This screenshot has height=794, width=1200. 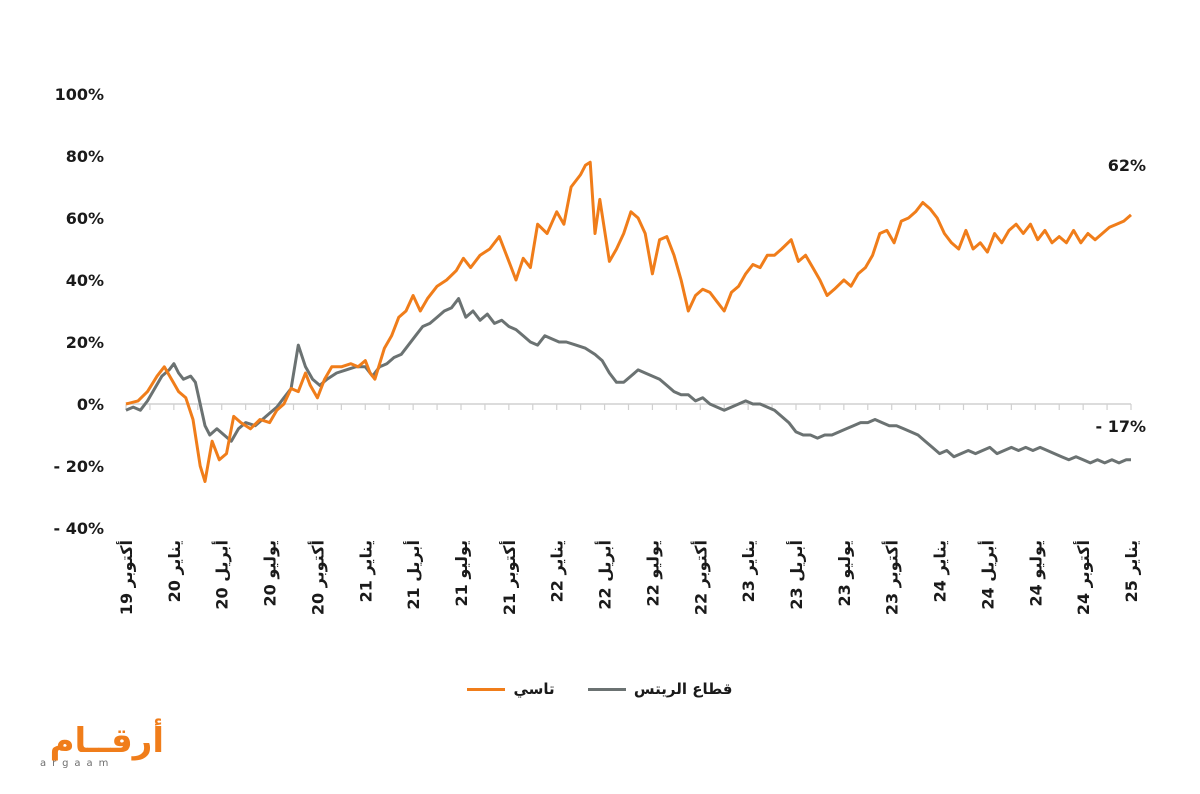 I want to click on argaam-logo: أرقــام argaam, so click(x=99, y=752).